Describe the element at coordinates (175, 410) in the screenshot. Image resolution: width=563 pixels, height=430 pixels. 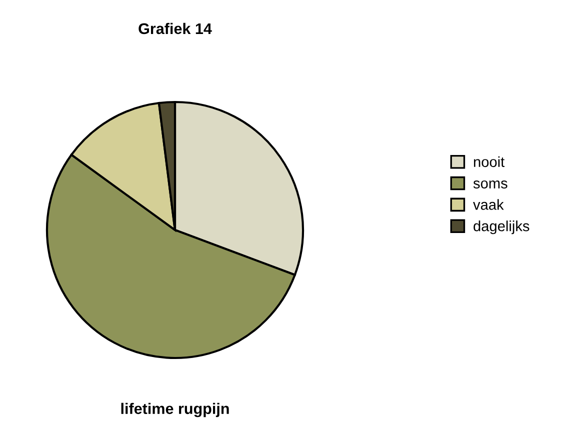
I see `text: lifetime rugpijn` at that location.